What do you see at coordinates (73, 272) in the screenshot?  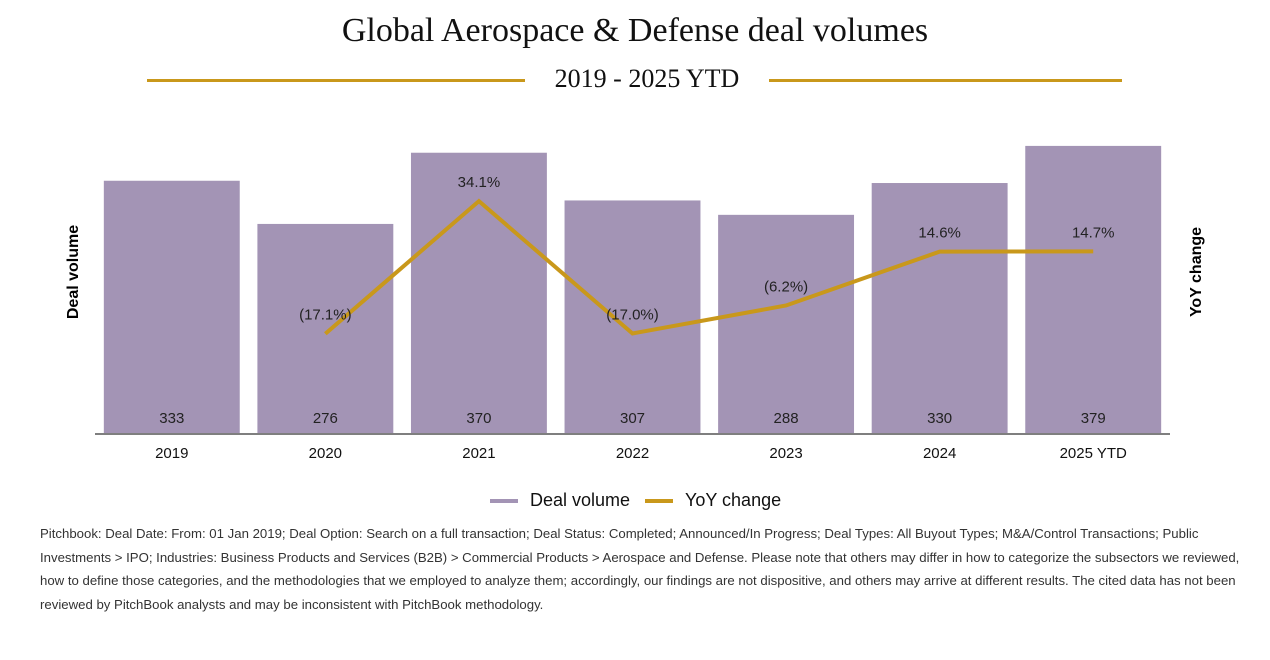 I see `y-axis-label: Deal volume` at bounding box center [73, 272].